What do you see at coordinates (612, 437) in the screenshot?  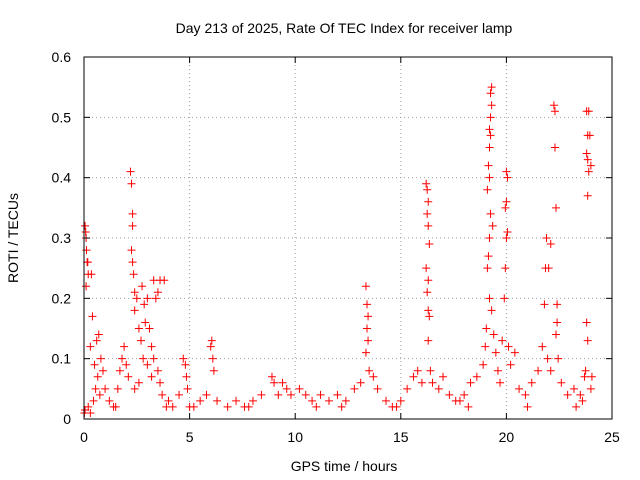 I see `x-tick-label: 25` at bounding box center [612, 437].